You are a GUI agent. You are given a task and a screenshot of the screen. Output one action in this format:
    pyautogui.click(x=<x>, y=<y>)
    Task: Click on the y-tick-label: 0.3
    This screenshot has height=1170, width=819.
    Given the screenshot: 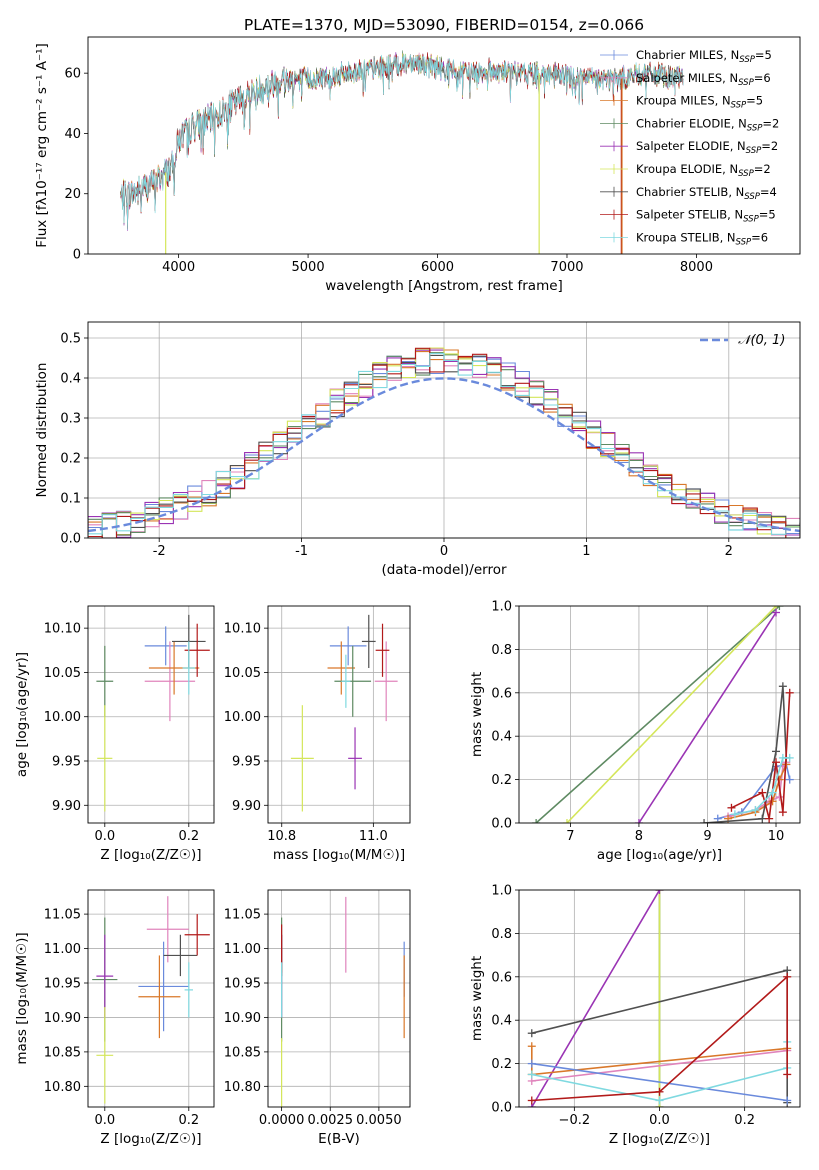 What is the action you would take?
    pyautogui.click(x=70, y=419)
    